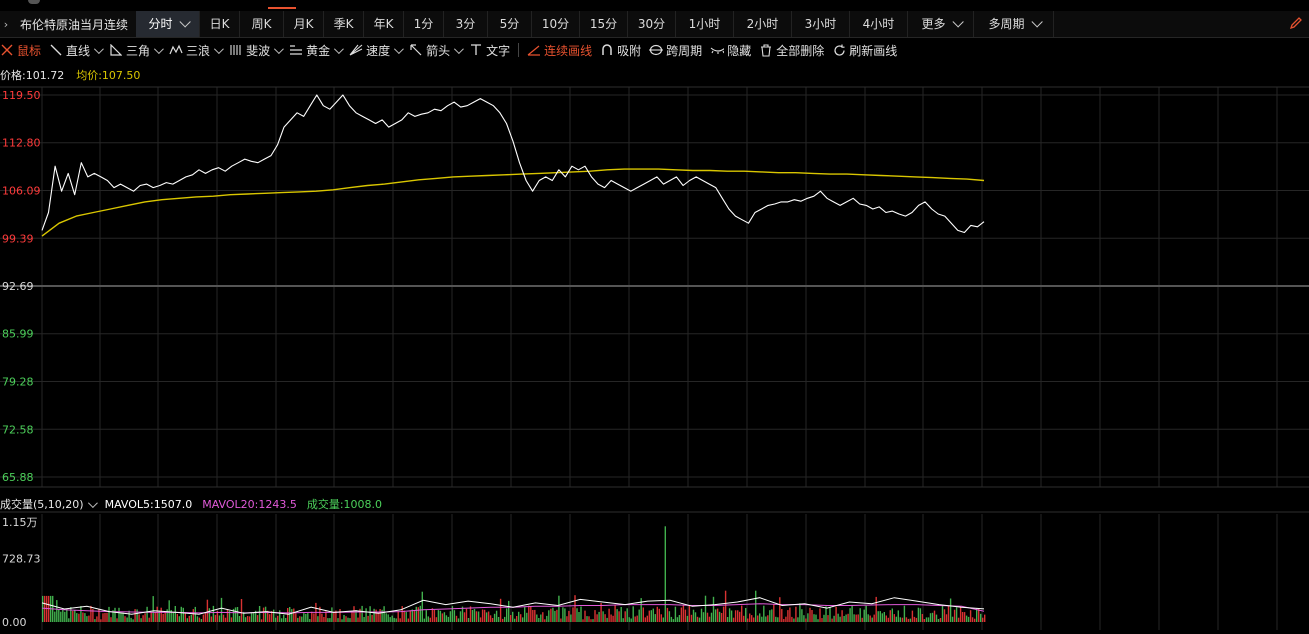  Describe the element at coordinates (196, 50) in the screenshot. I see `wave-tool: 三浪` at that location.